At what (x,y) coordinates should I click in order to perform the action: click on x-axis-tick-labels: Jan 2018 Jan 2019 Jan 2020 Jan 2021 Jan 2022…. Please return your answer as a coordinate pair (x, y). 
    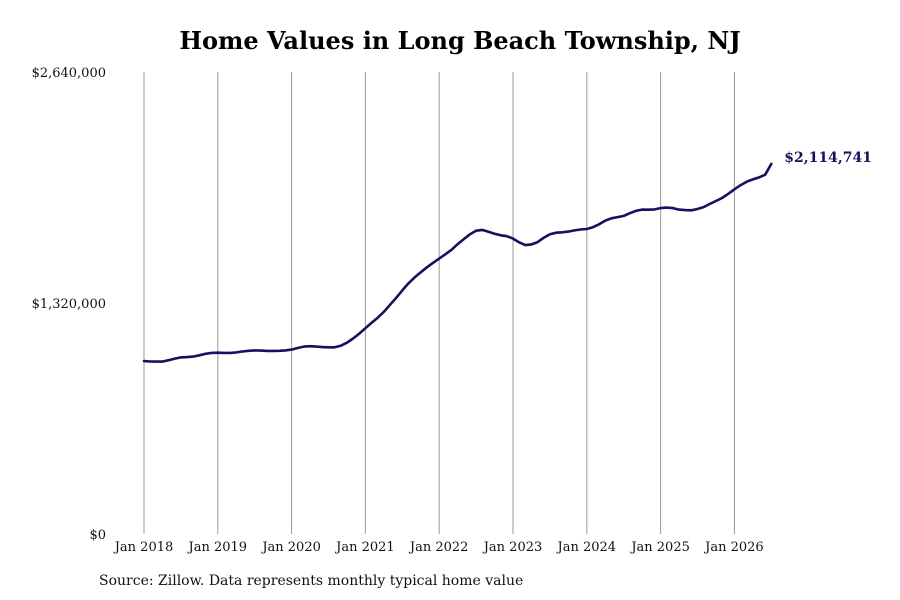
    Looking at the image, I should click on (438, 547).